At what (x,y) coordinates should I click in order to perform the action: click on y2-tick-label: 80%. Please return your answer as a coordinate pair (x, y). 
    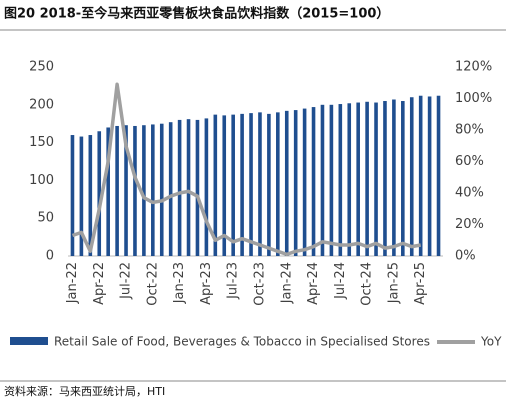
    Looking at the image, I should click on (469, 130).